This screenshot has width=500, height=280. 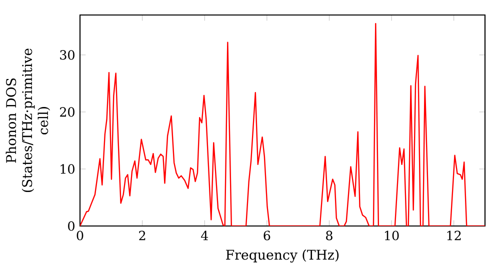 What do you see at coordinates (392, 235) in the screenshot?
I see `x-tick-label: 10` at bounding box center [392, 235].